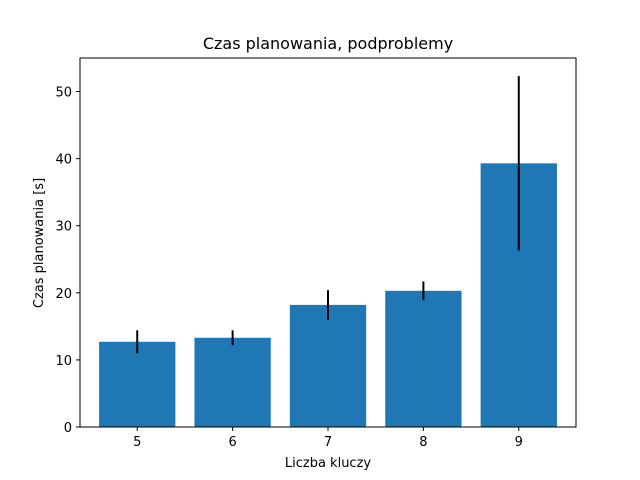  I want to click on x-tick-label: 5, so click(137, 442).